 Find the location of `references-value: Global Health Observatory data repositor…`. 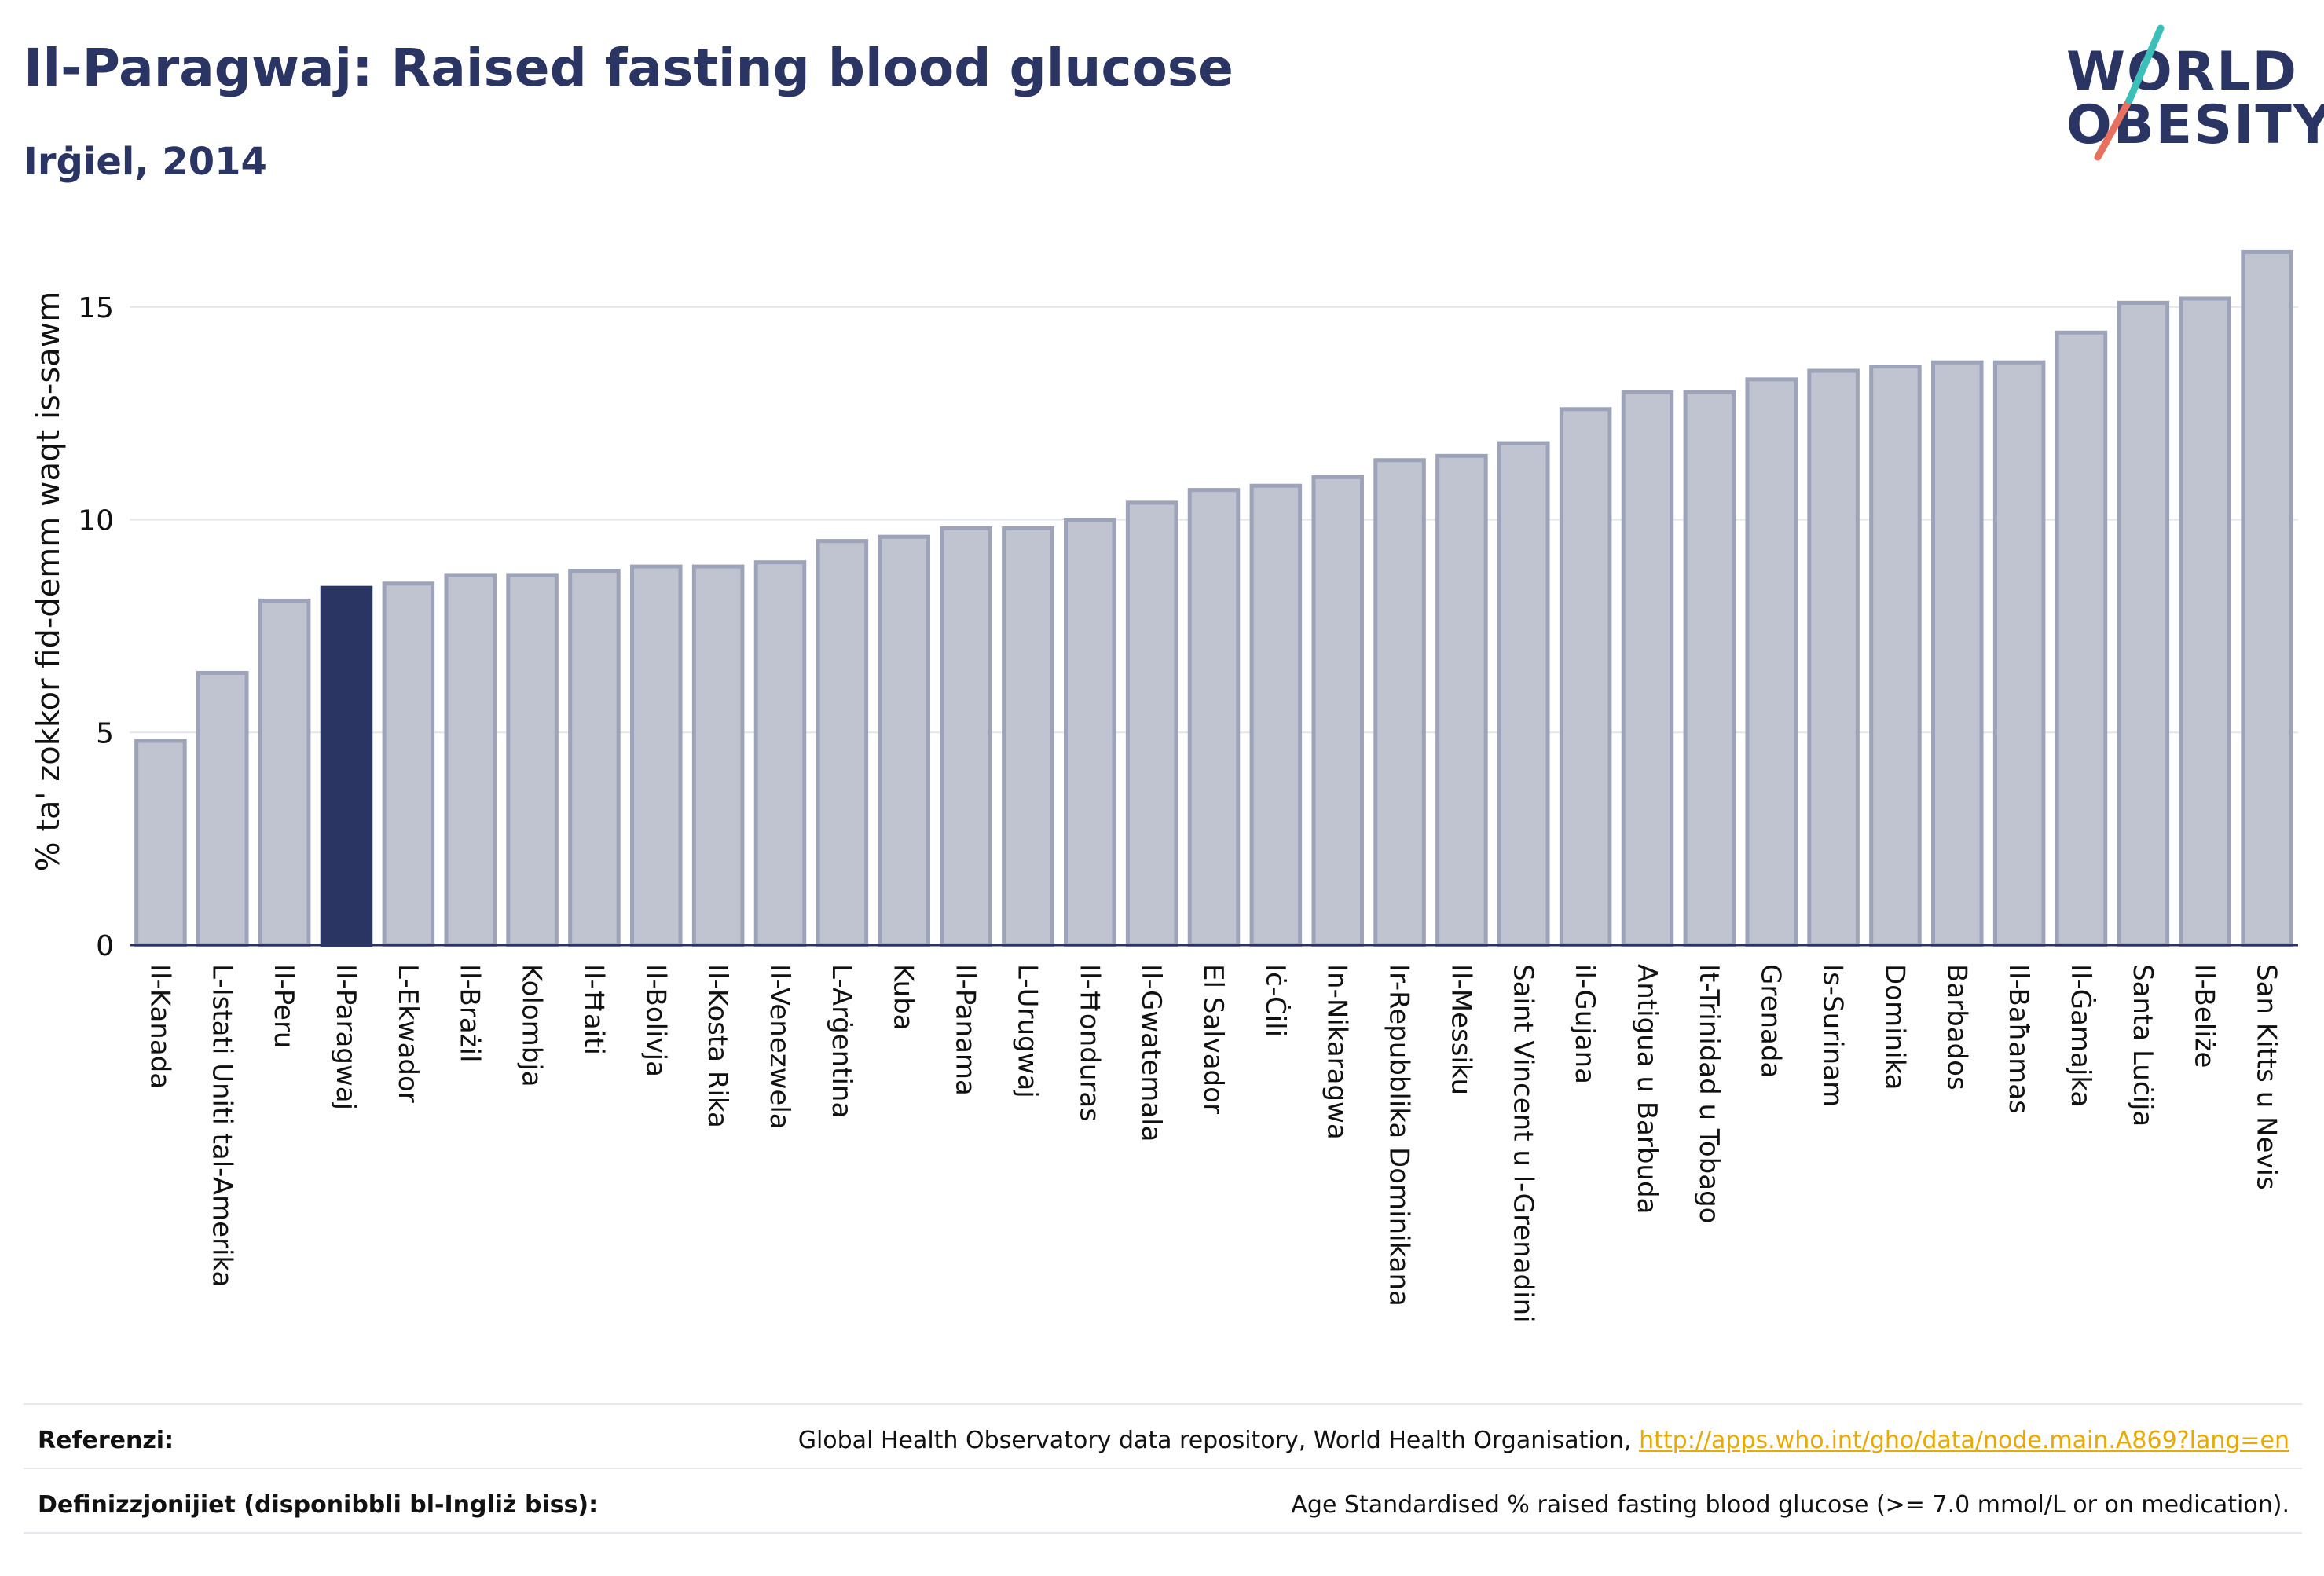

references-value: Global Health Observatory data repositor… is located at coordinates (1543, 1440).